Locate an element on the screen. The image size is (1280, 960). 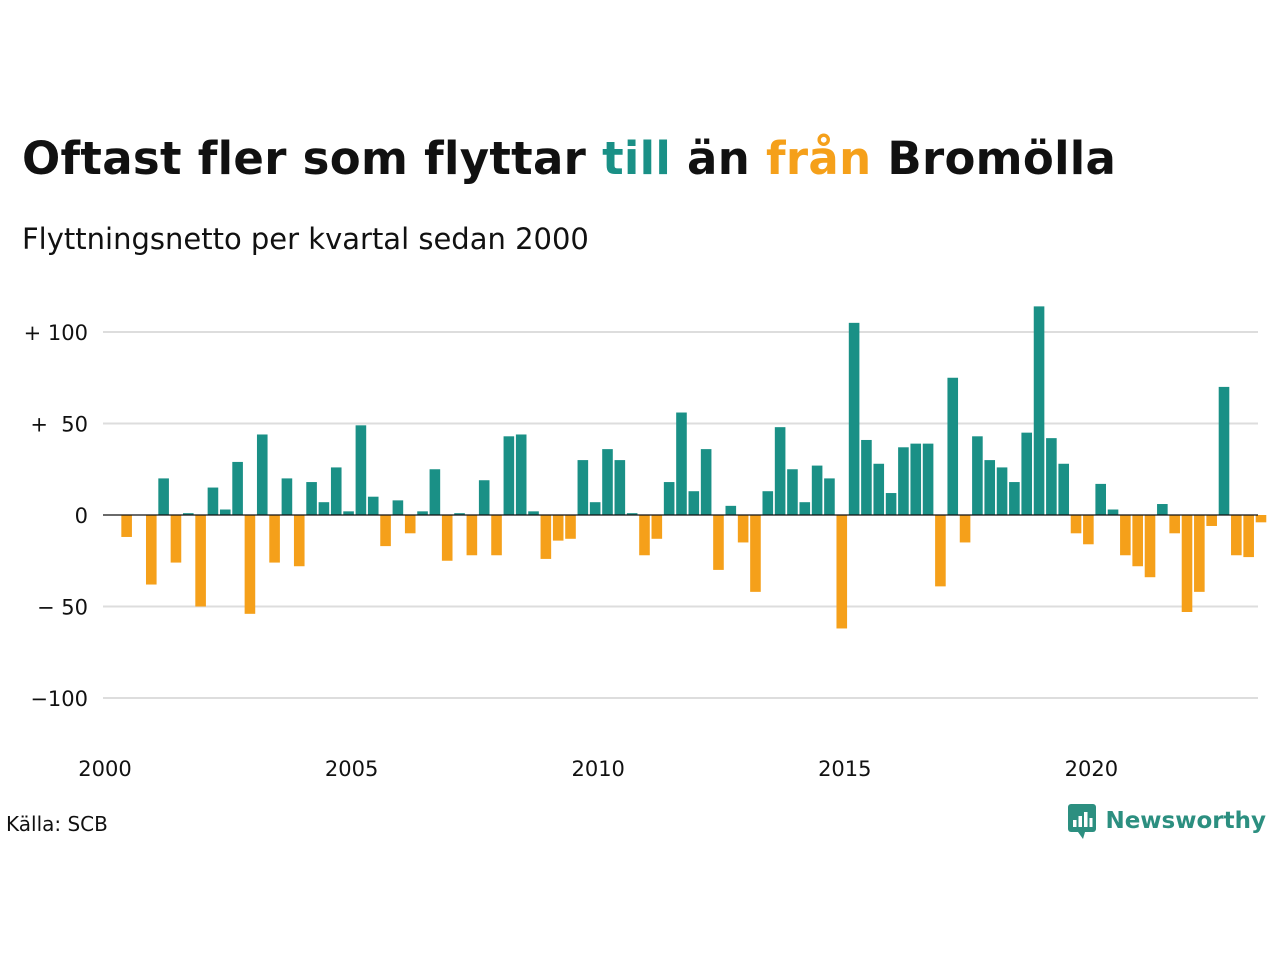
x-tick-label: 2005 is located at coordinates (351, 769).